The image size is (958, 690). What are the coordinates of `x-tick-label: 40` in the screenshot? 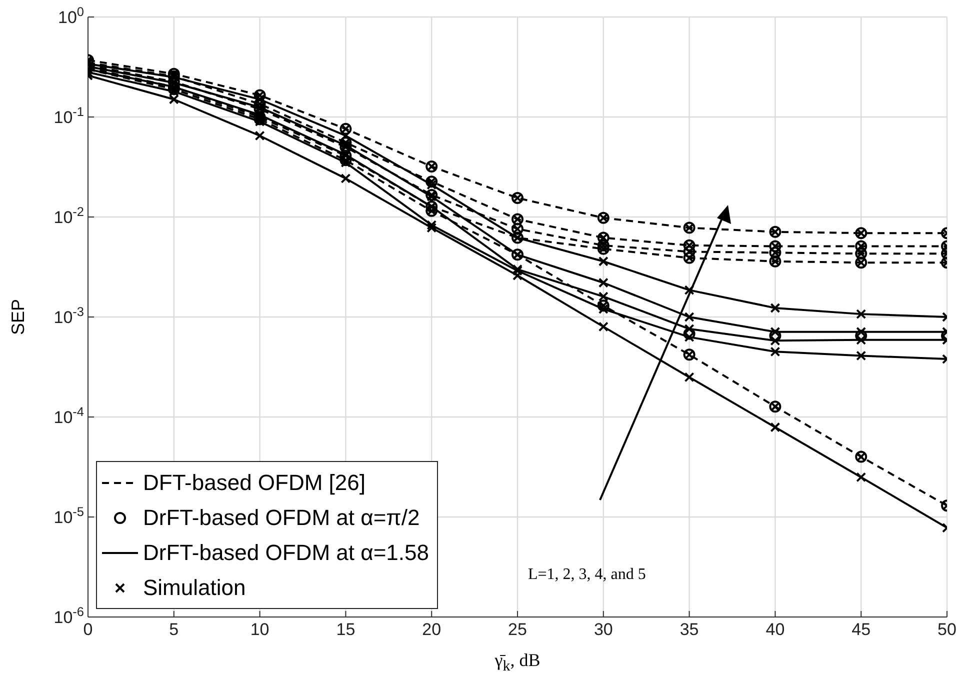 It's located at (775, 630).